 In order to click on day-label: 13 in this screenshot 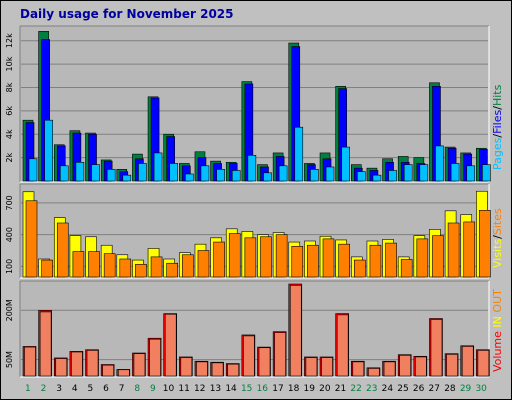, I will do `click(215, 389)`.